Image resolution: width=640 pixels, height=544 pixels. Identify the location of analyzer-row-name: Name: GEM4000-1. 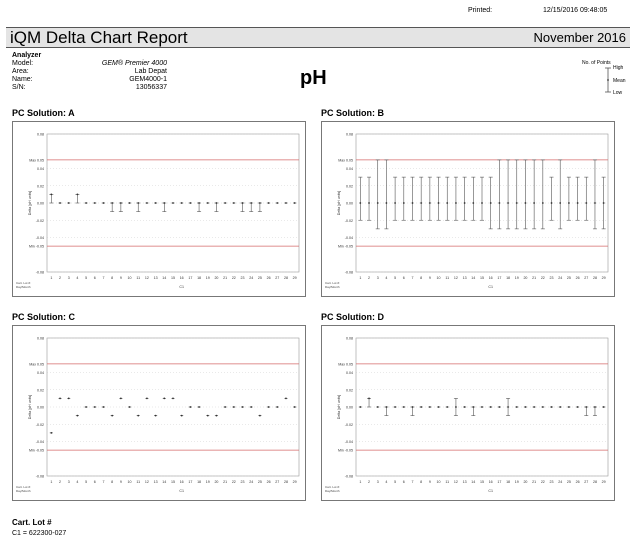
(89, 80).